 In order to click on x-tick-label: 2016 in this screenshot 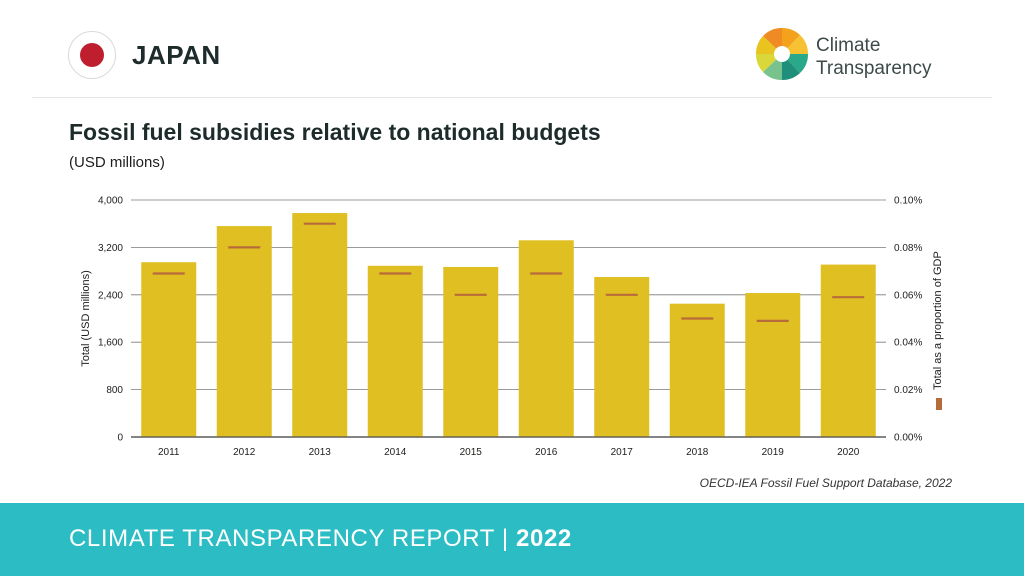, I will do `click(546, 452)`.